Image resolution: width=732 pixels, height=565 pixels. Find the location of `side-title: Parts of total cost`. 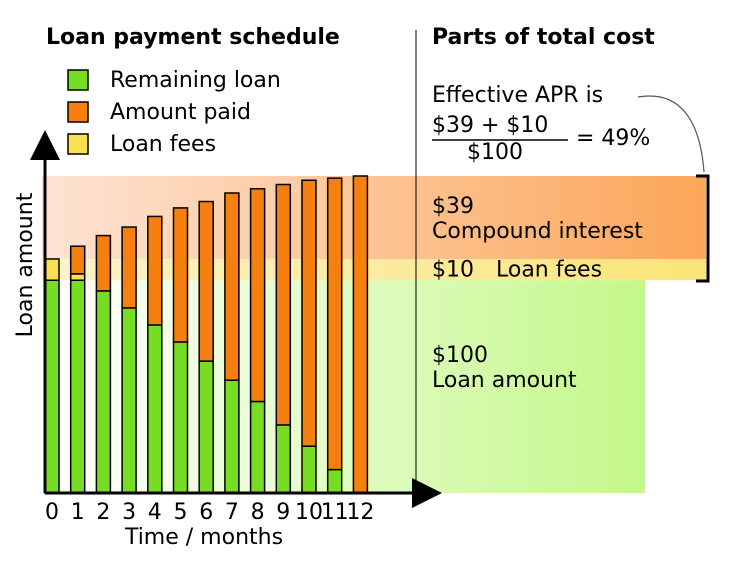

side-title: Parts of total cost is located at coordinates (543, 37).